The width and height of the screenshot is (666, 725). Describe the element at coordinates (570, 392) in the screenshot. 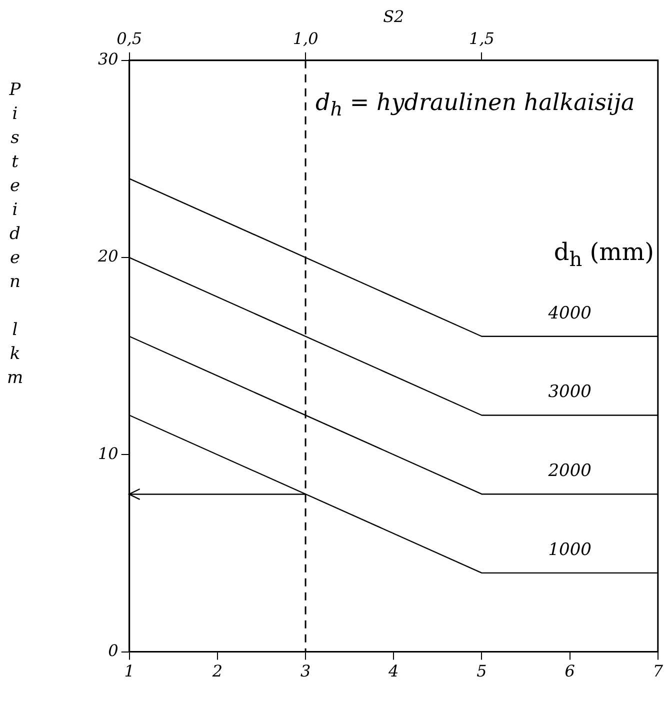

I see `series-label: 3000` at that location.